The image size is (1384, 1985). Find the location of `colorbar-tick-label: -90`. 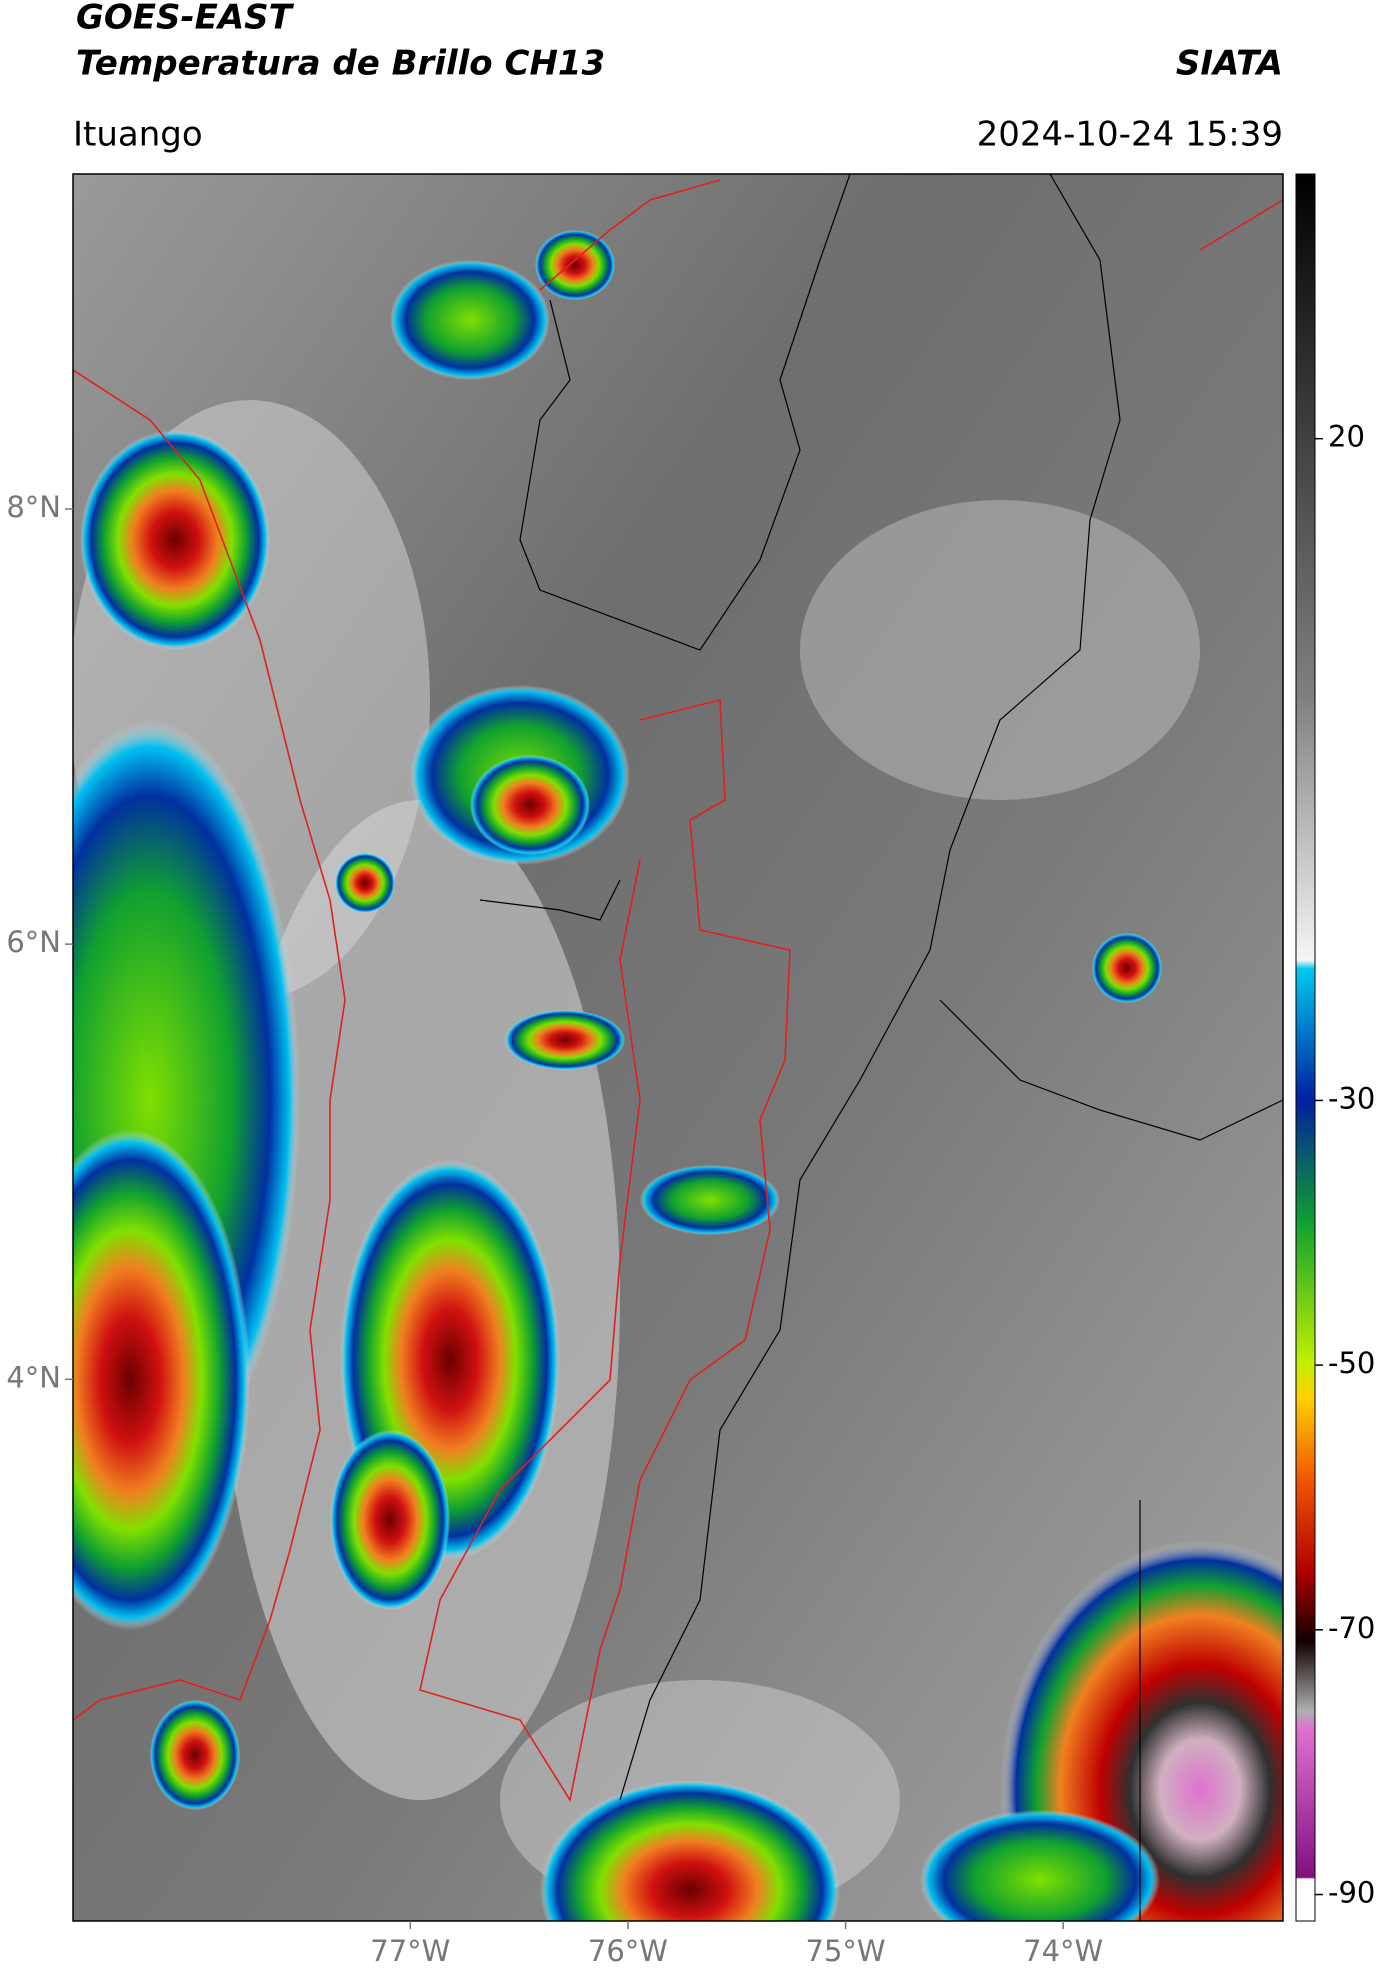

colorbar-tick-label: -90 is located at coordinates (1351, 1893).